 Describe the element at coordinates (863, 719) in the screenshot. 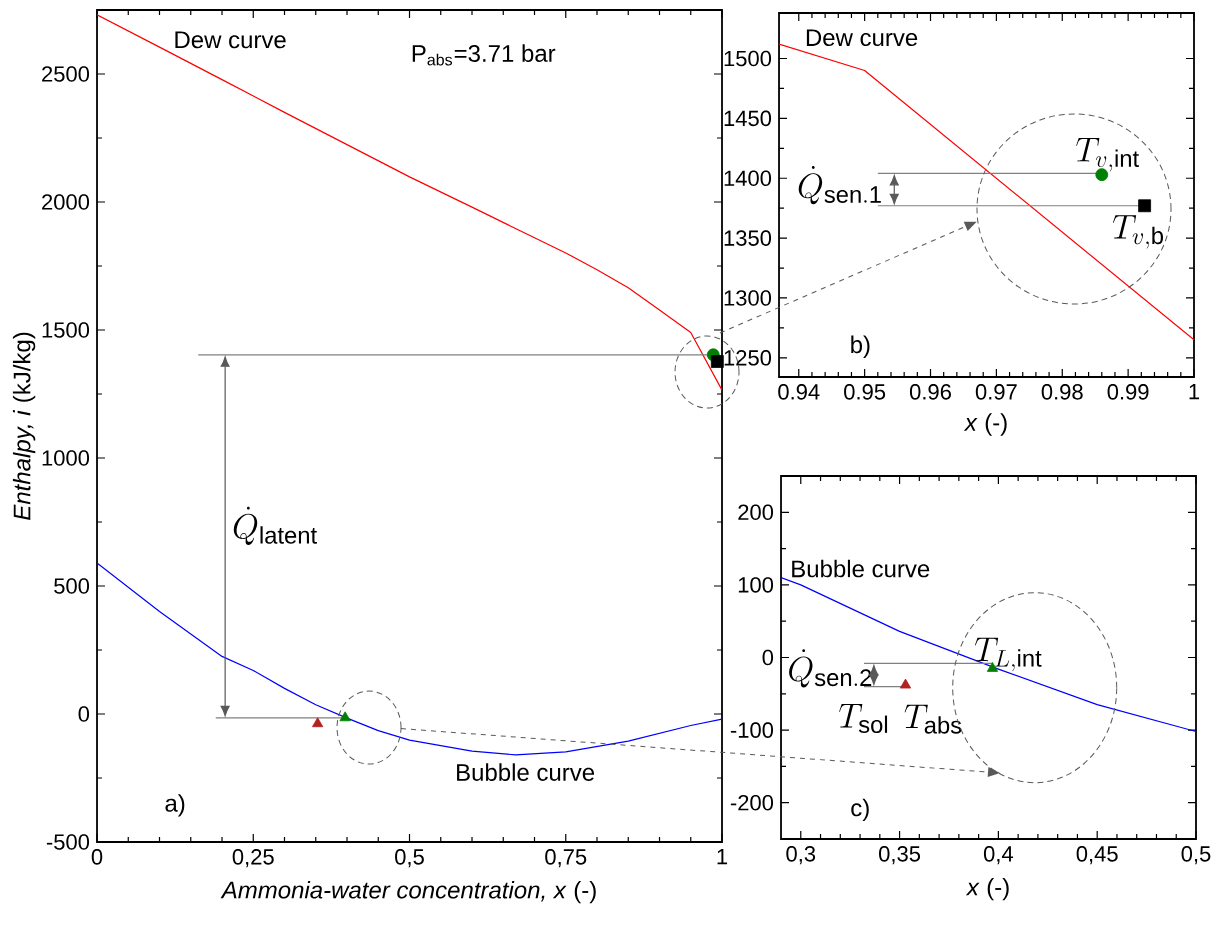

I see `annotation: $T_{\mathrm{sol}}$` at that location.